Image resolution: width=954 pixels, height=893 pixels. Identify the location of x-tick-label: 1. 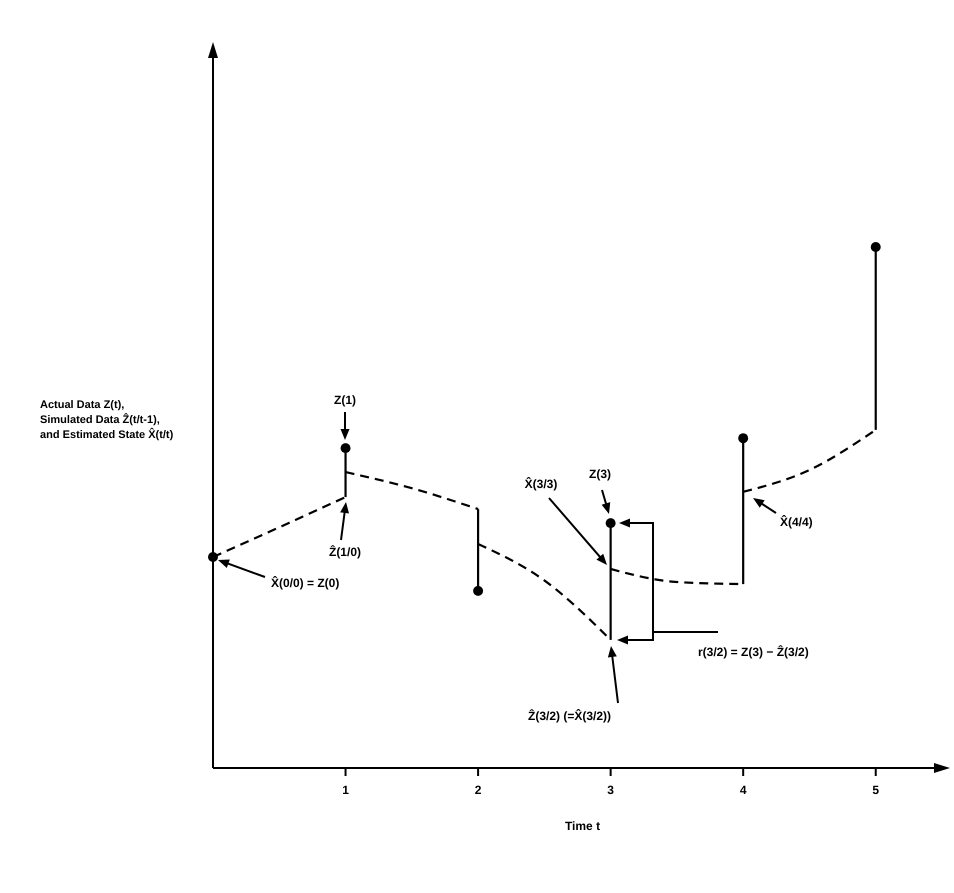
(346, 790).